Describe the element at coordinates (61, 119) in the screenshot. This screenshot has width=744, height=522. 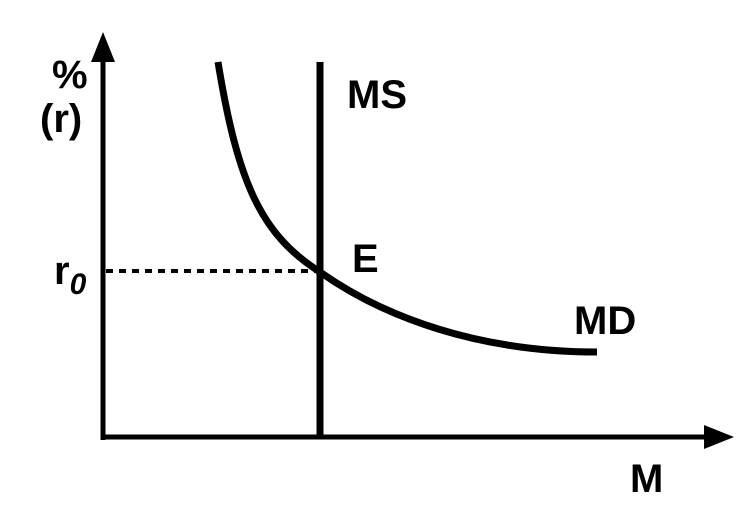
I see `y-label-bottom: (r)` at that location.